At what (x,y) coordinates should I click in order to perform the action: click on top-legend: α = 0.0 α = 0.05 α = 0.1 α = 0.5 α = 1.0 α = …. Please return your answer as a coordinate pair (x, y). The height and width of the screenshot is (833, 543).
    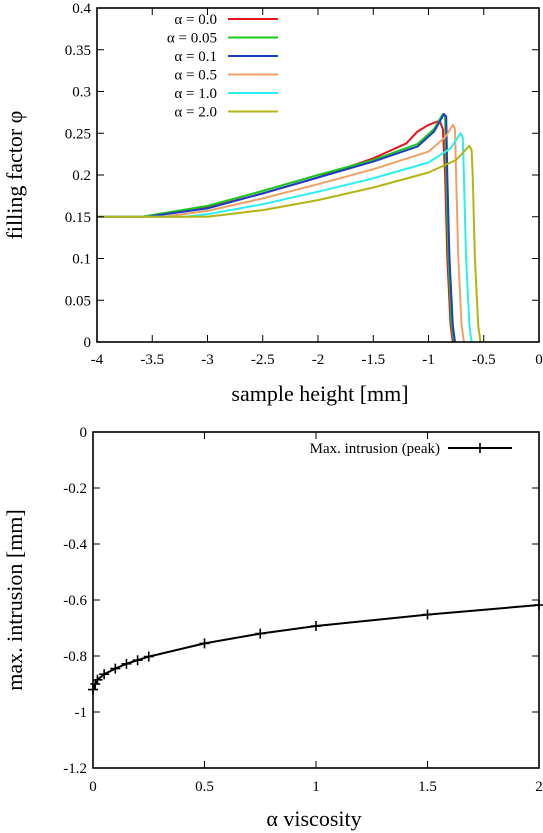
    Looking at the image, I should click on (222, 66).